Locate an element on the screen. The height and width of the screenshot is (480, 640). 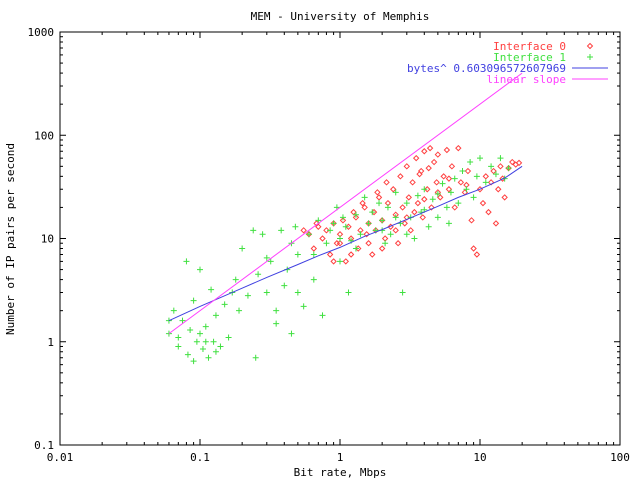
legend-entry-0: Interface 0 is located at coordinates (543, 46).